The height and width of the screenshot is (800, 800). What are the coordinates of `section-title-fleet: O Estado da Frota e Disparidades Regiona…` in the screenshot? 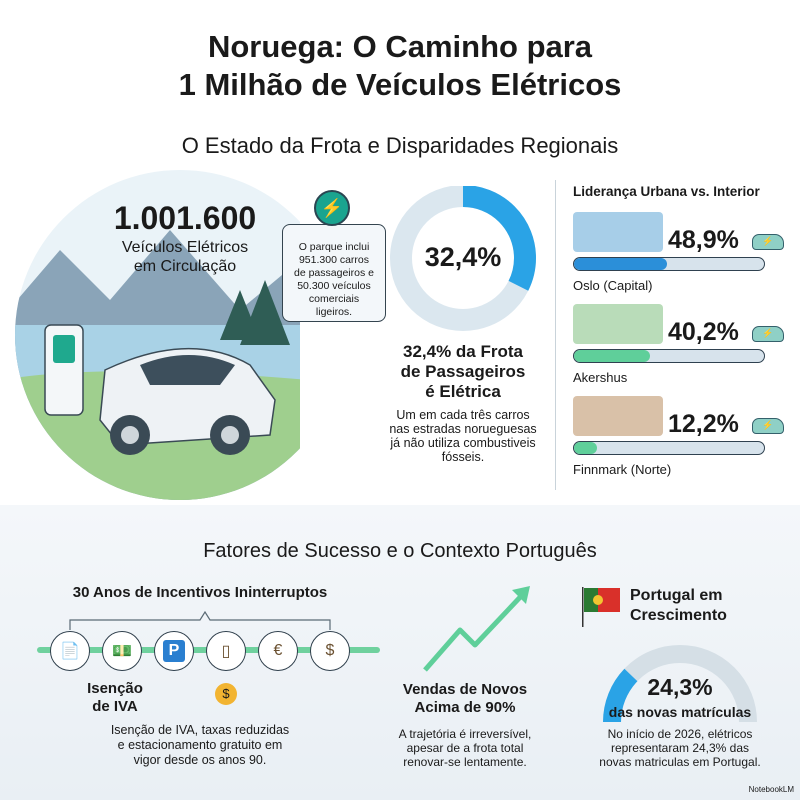 It's located at (400, 145).